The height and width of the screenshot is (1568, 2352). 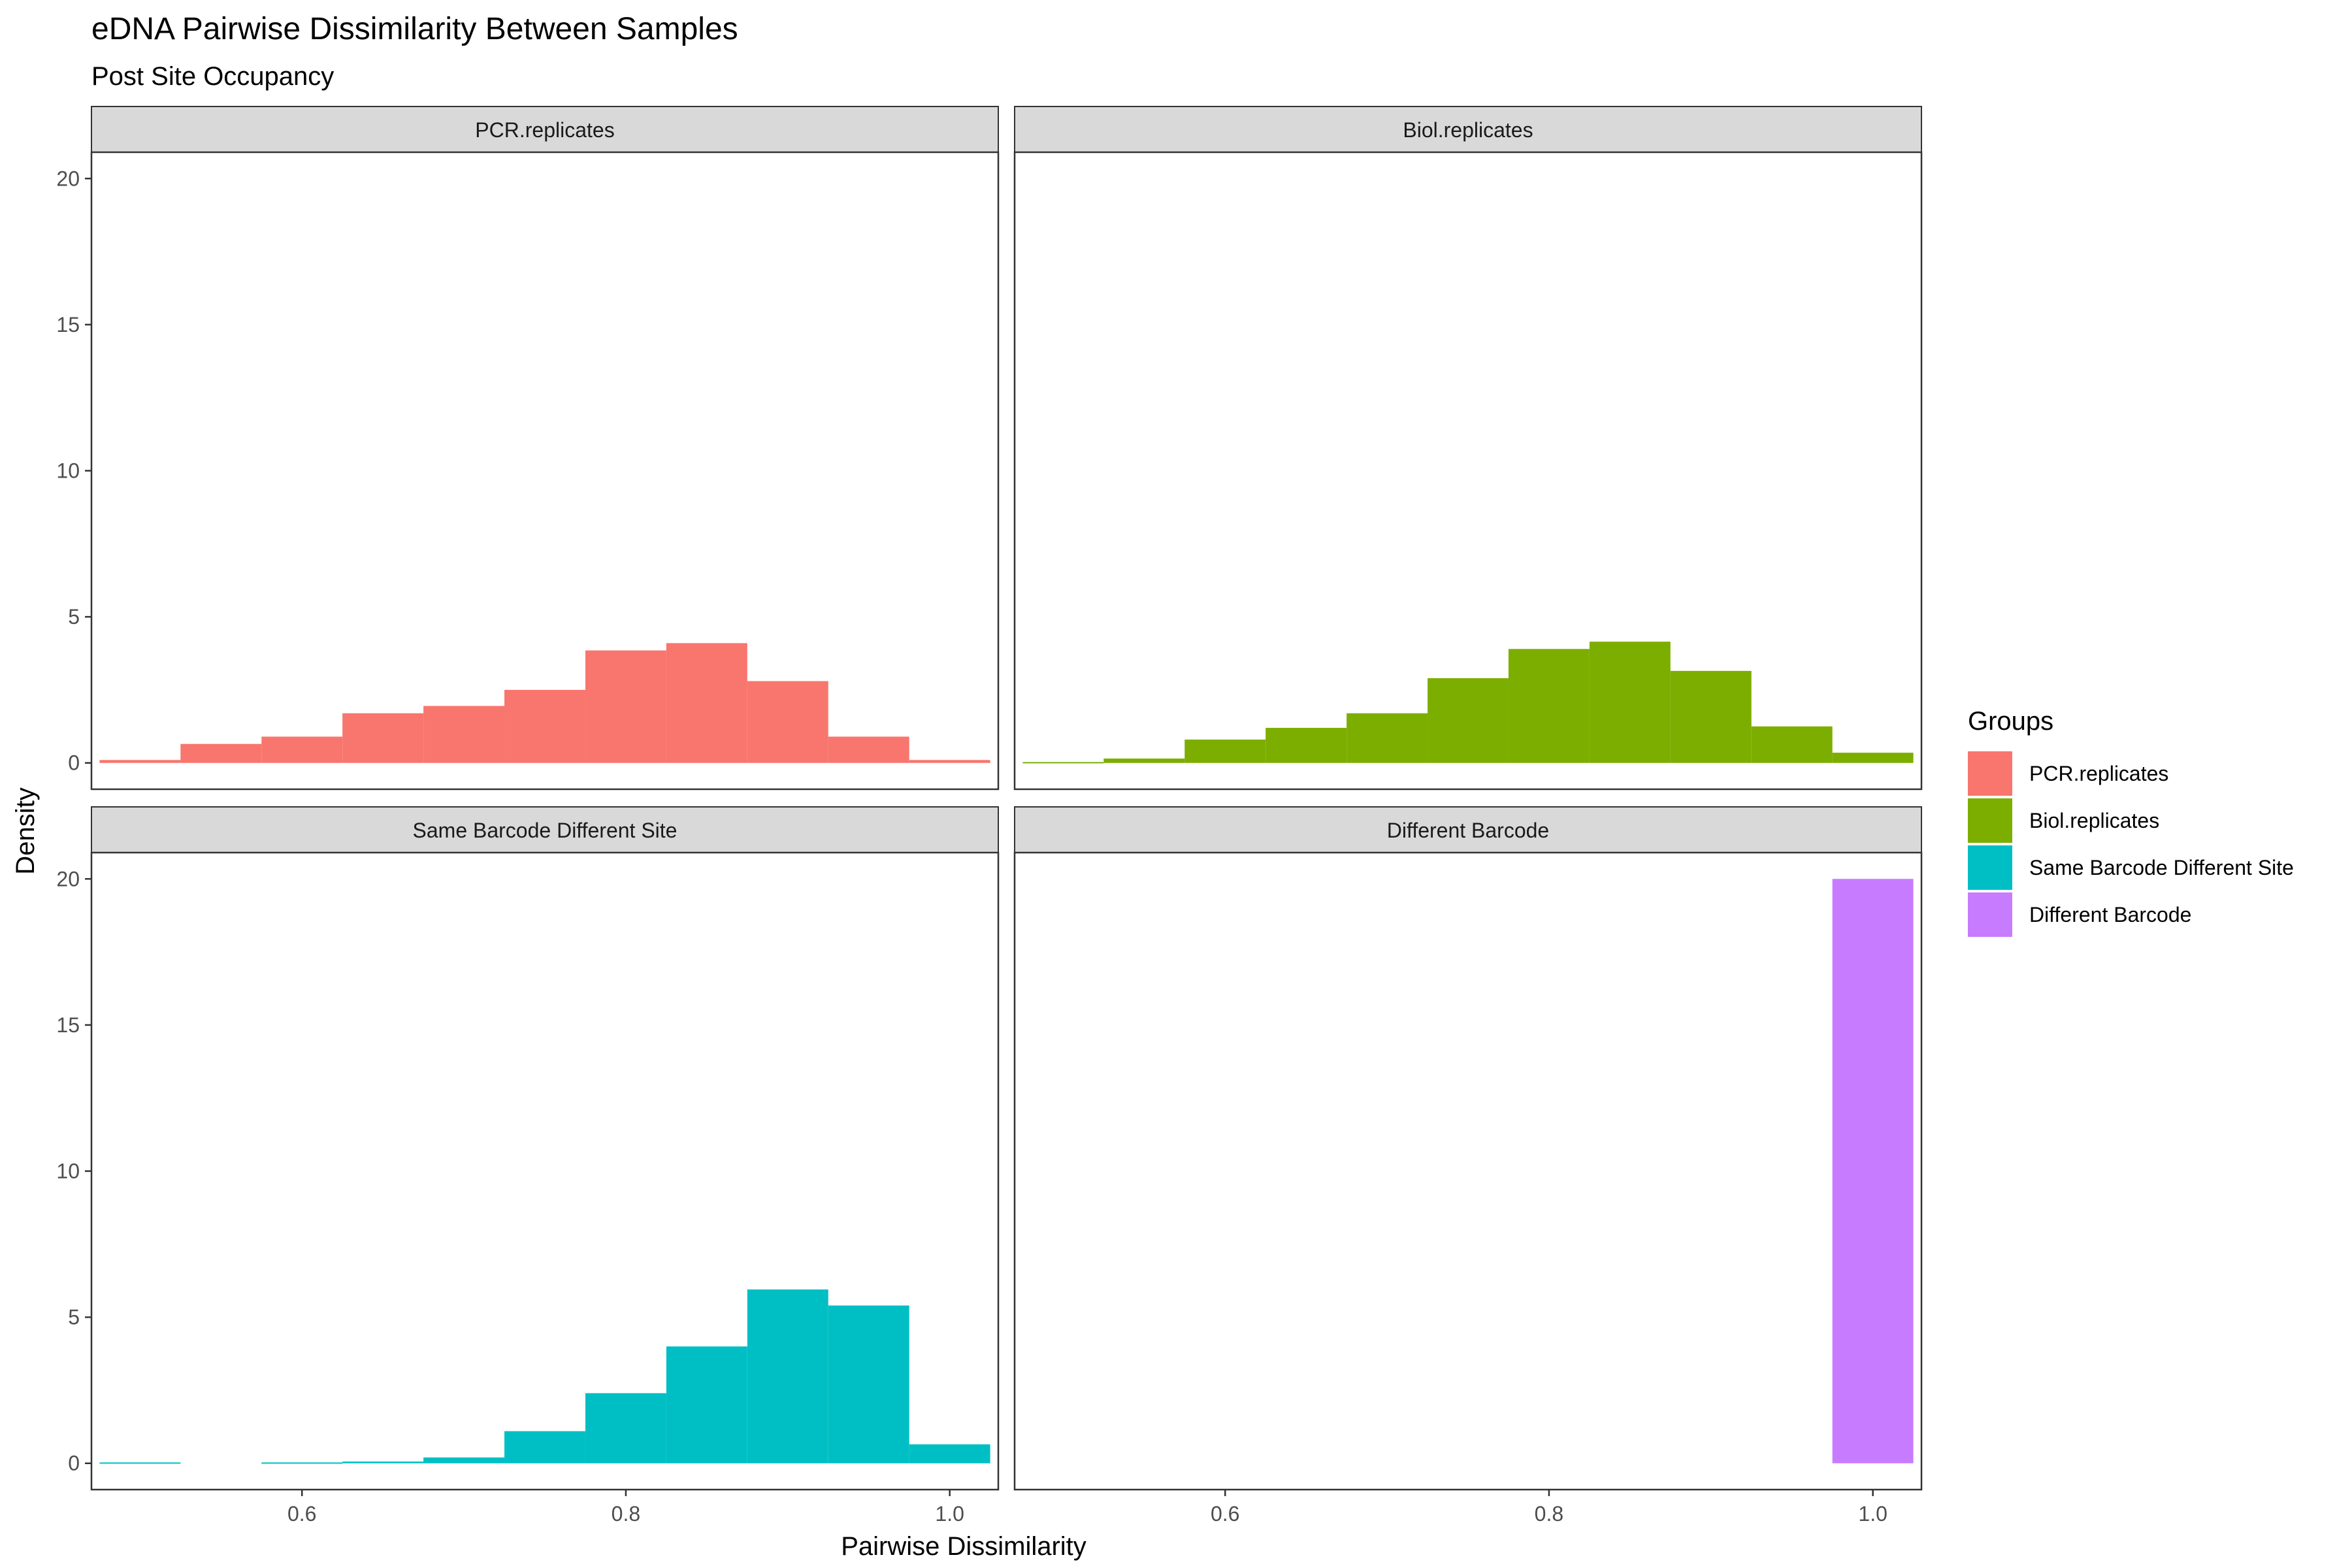 What do you see at coordinates (2098, 773) in the screenshot?
I see `legend-item-label: PCR.replicates` at bounding box center [2098, 773].